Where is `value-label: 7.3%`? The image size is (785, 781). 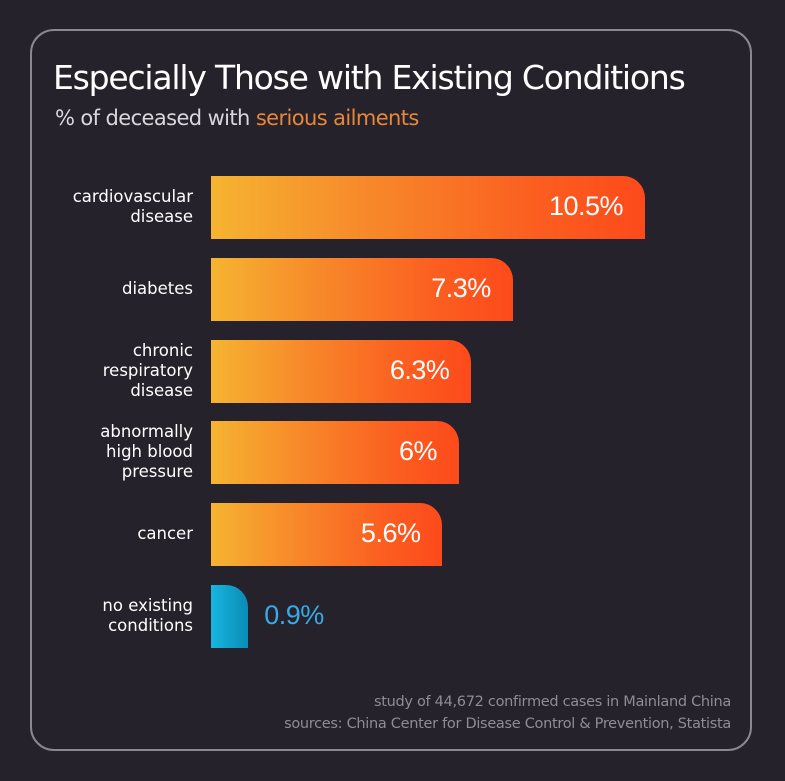
value-label: 7.3% is located at coordinates (461, 288).